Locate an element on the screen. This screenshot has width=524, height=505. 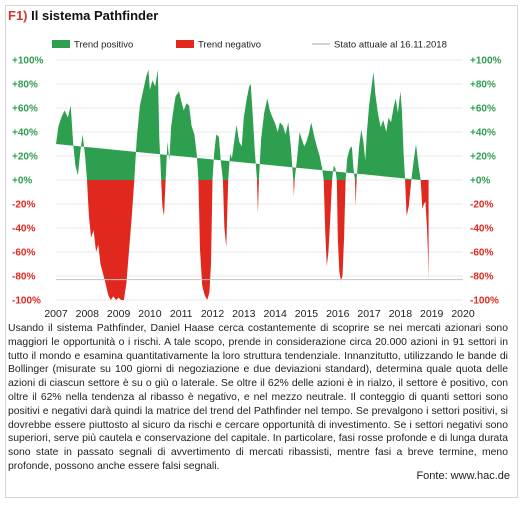
y-tick-label-left: -100% is located at coordinates (26, 301).